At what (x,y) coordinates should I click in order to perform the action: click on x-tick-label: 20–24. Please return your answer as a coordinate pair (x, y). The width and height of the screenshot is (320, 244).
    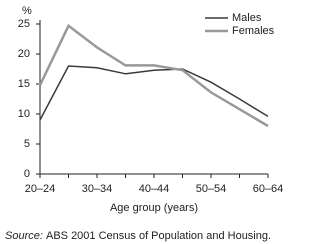
    Looking at the image, I should click on (40, 189).